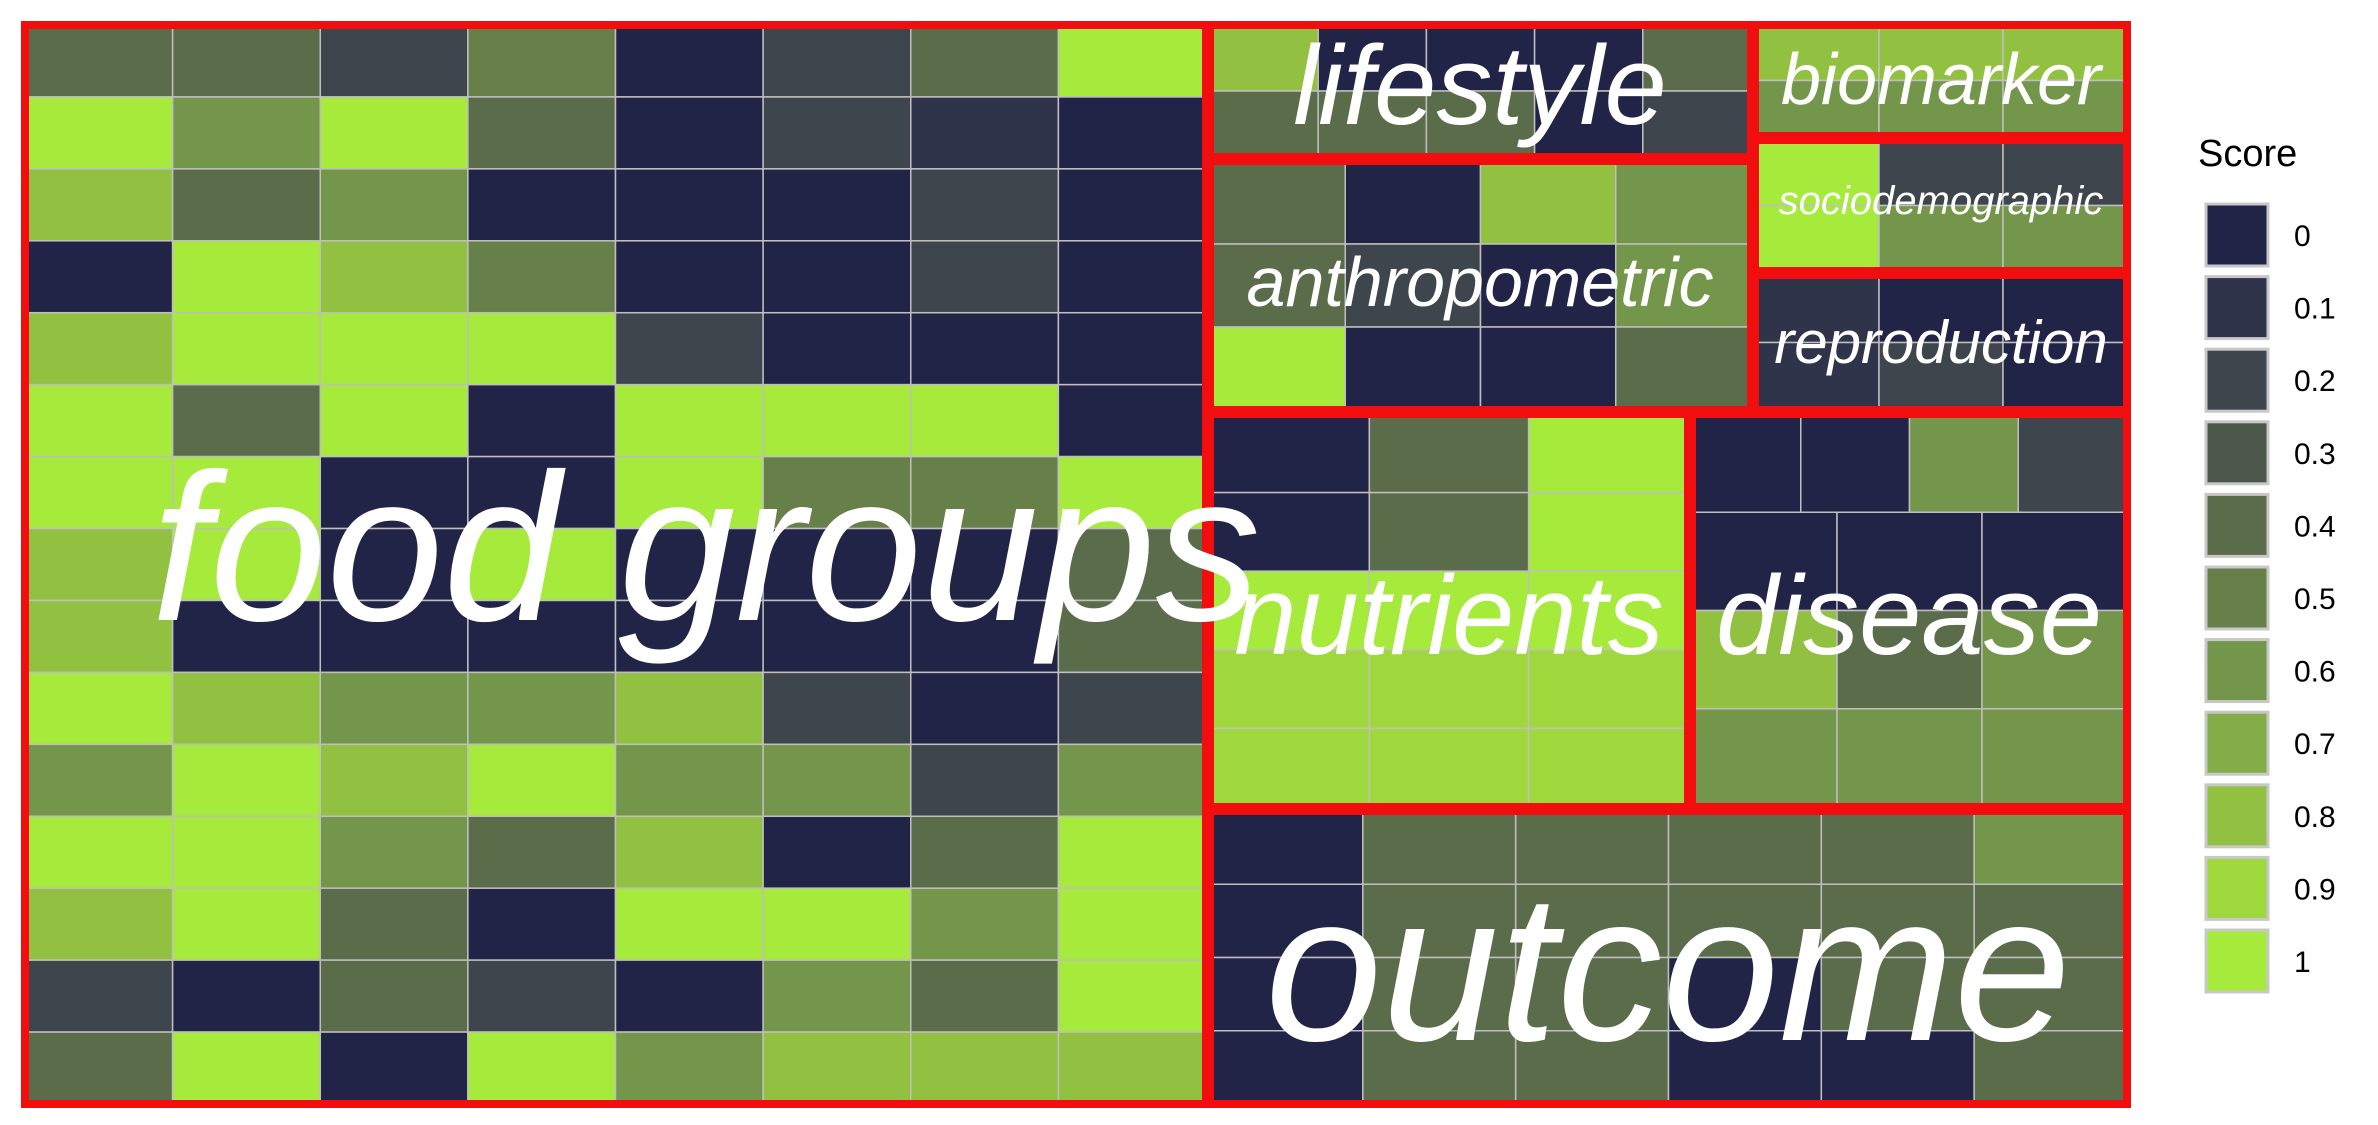 The height and width of the screenshot is (1125, 2378). What do you see at coordinates (2315, 526) in the screenshot?
I see `legend-tick-label: 0.4` at bounding box center [2315, 526].